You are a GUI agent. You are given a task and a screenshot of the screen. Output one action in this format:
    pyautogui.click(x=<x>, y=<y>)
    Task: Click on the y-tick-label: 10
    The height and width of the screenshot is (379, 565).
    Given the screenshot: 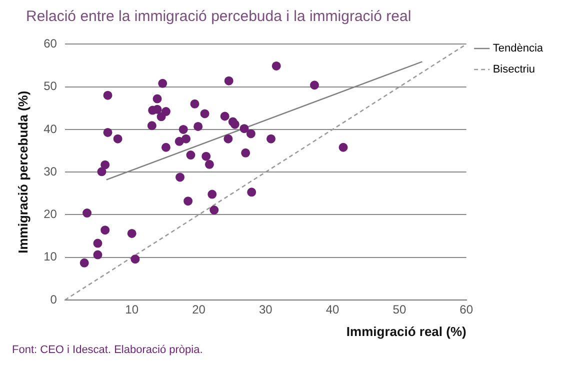 What is the action you would take?
    pyautogui.click(x=51, y=257)
    